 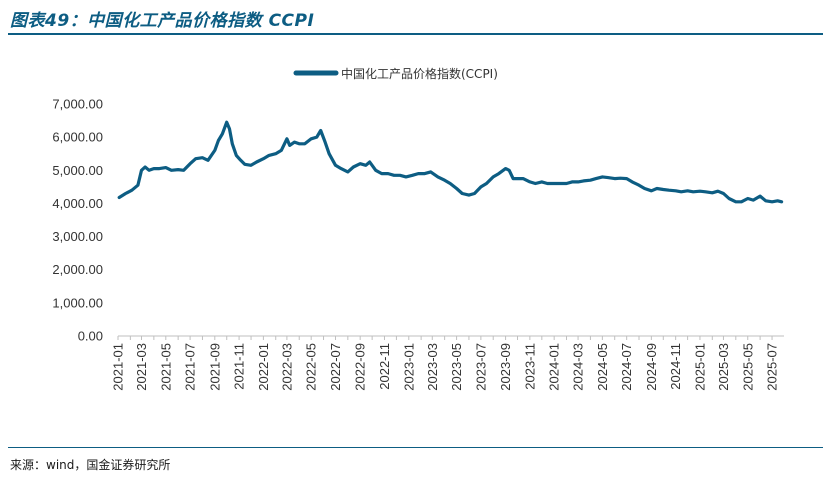 I want to click on y-tick-label: 7,000.00, so click(x=77, y=104).